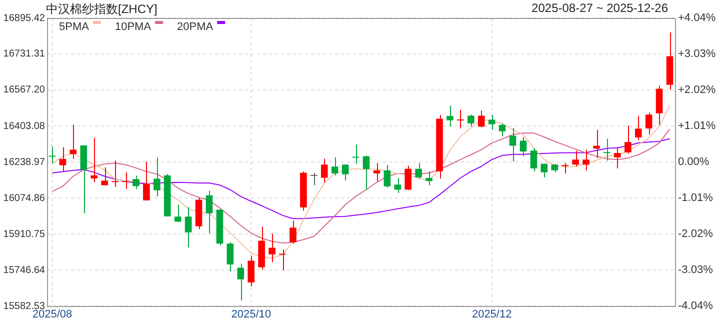 The width and height of the screenshot is (720, 320). I want to click on y-tick-label: 16074.86, so click(24, 198).